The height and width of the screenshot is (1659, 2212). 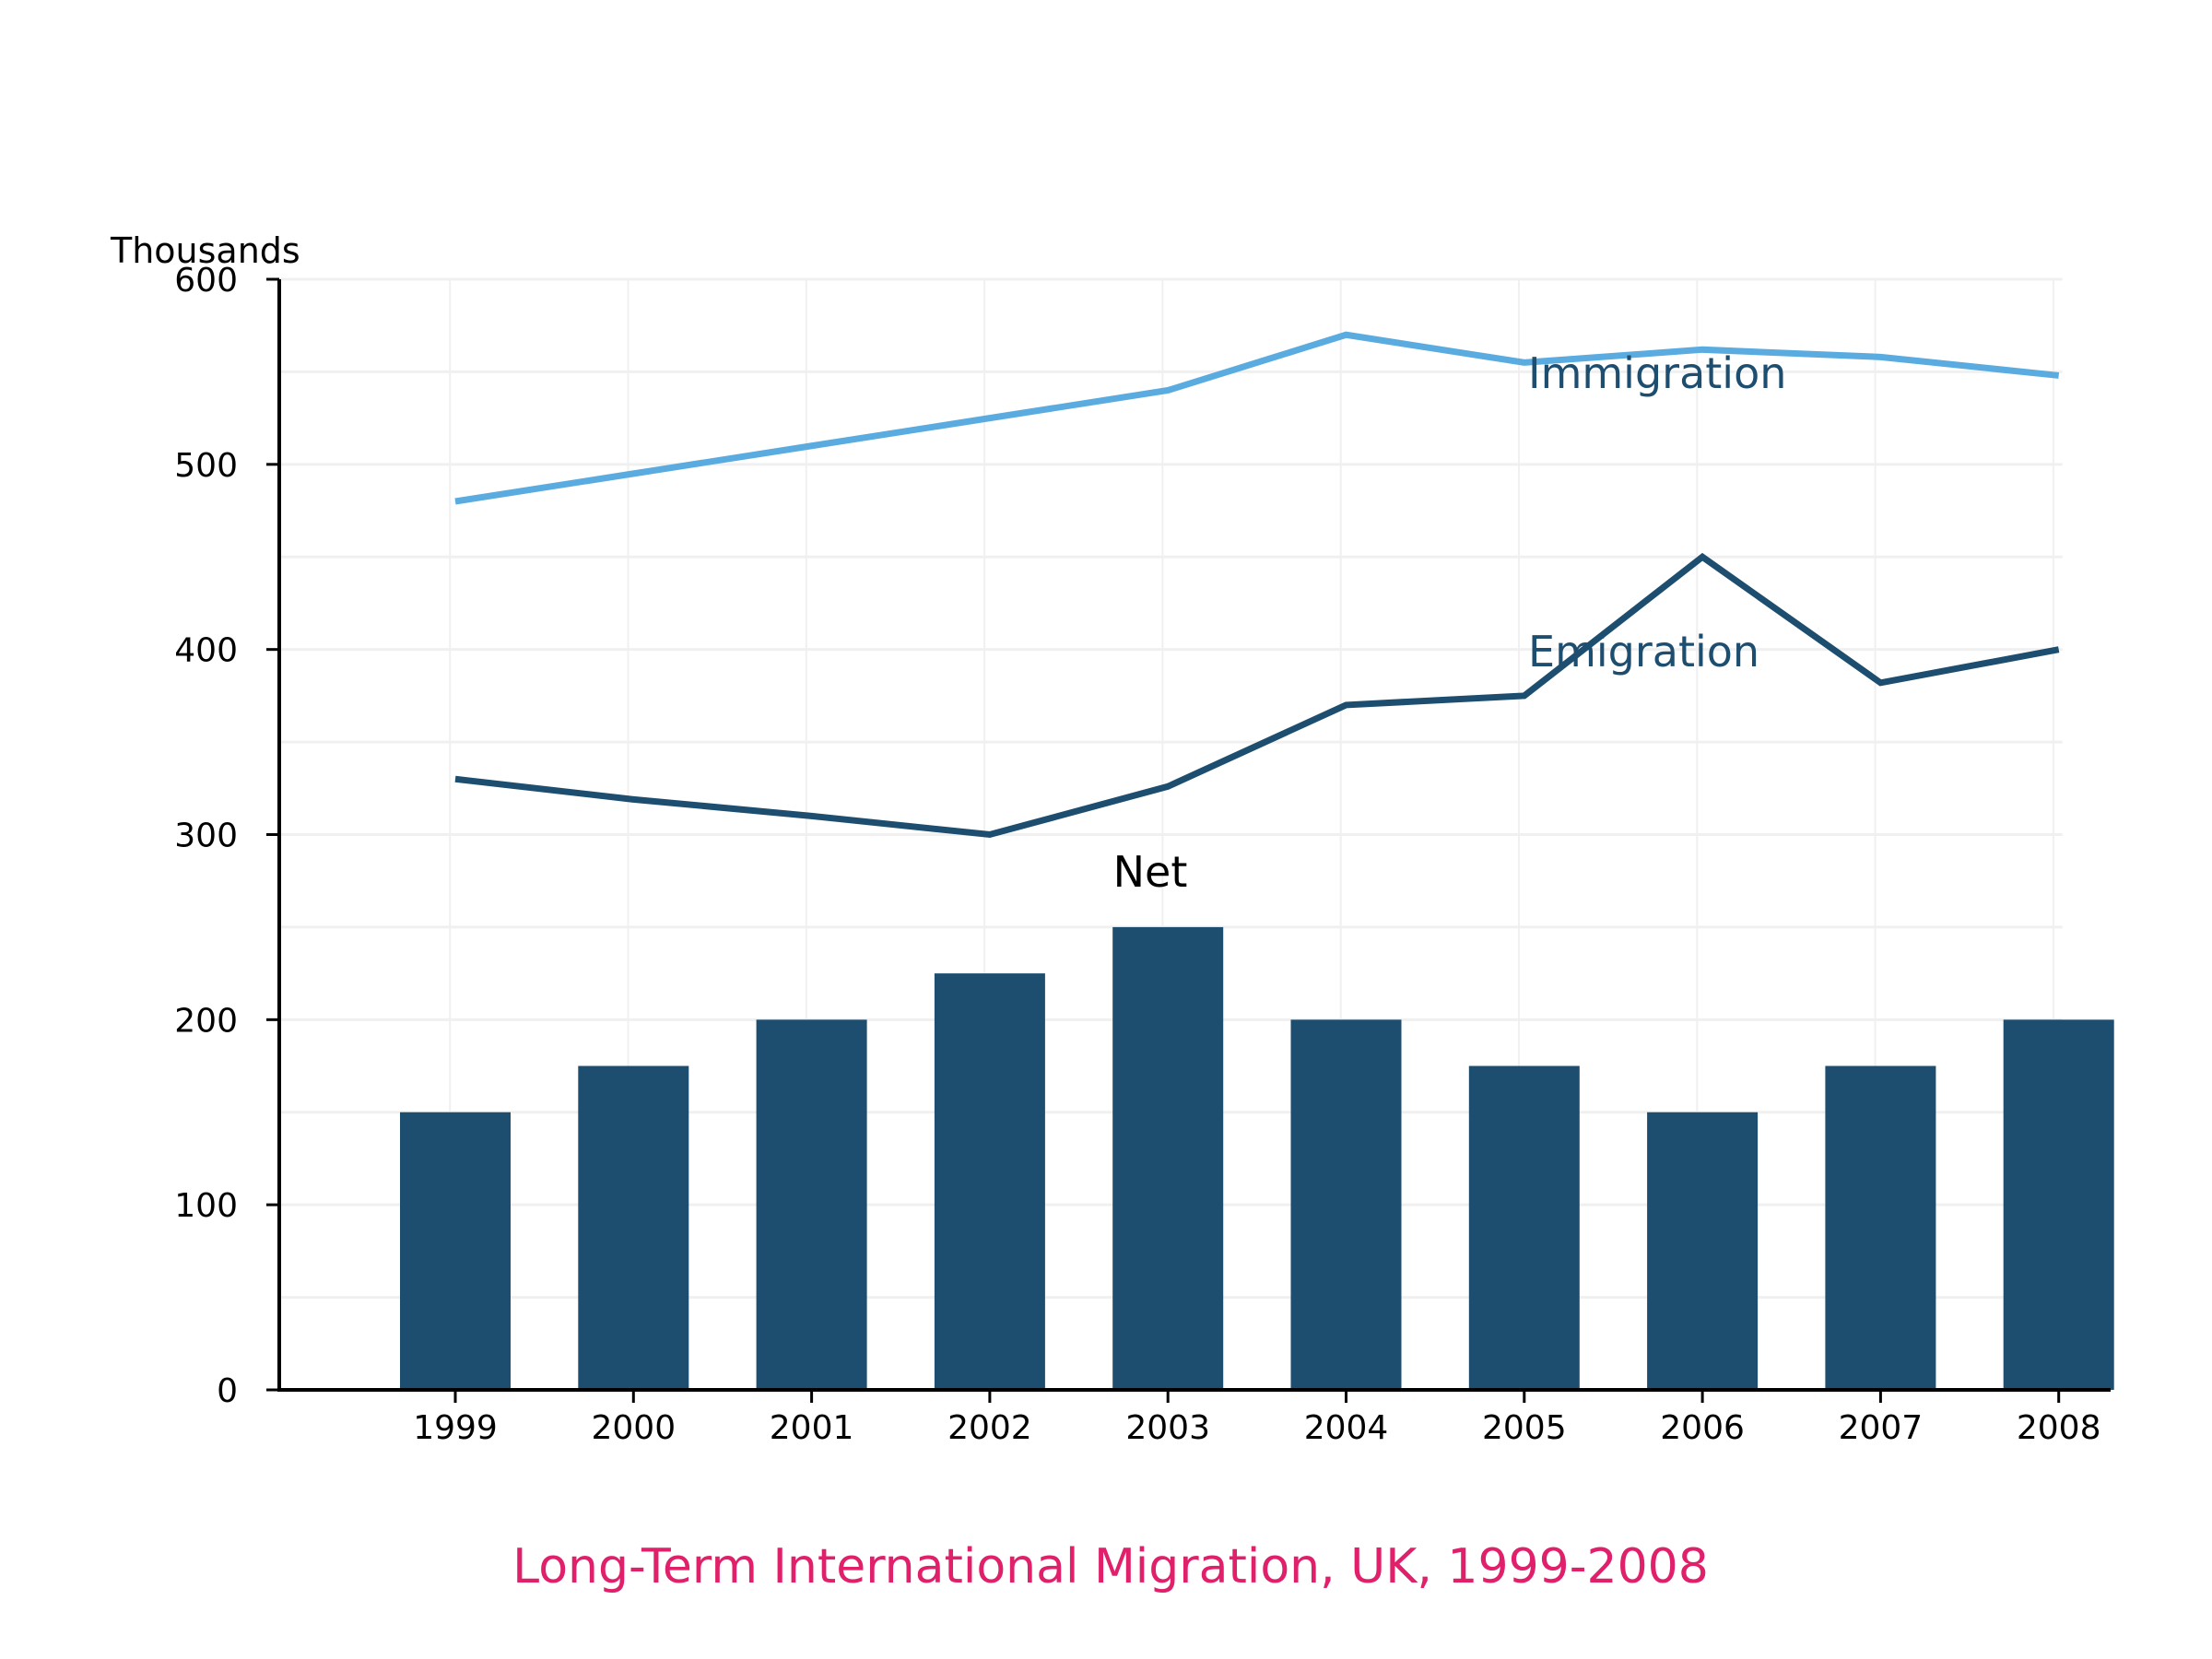 What do you see at coordinates (227, 1391) in the screenshot?
I see `y-tick-label: 0` at bounding box center [227, 1391].